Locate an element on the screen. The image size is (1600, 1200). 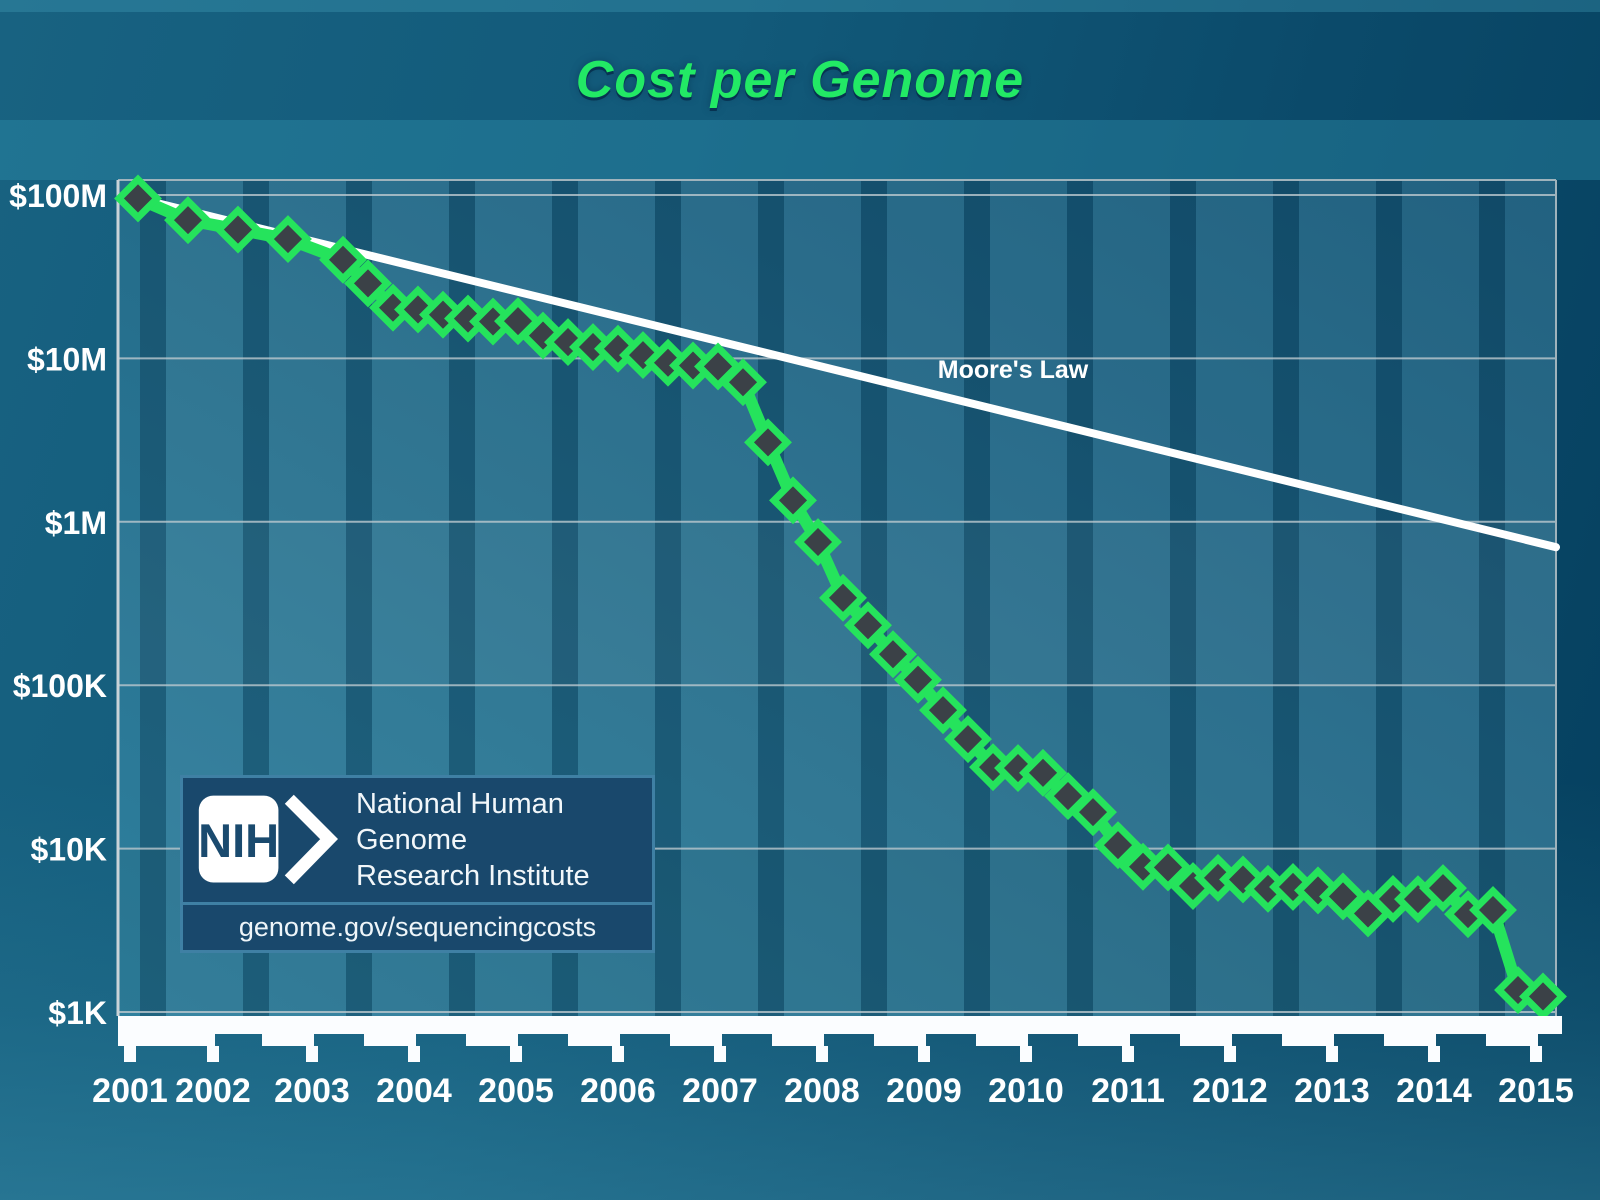
x-tick-label-2008: 2008 is located at coordinates (822, 1091).